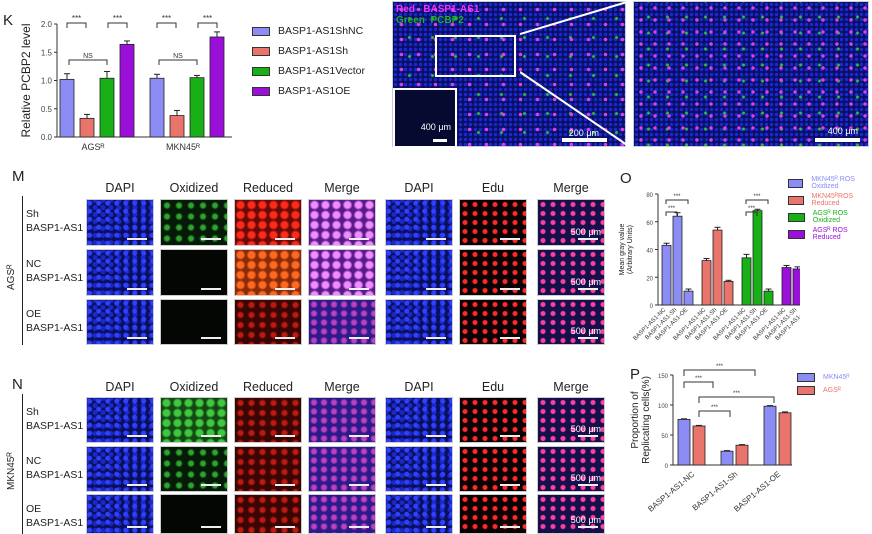  Describe the element at coordinates (55, 321) in the screenshot. I see `row-label: OE BASP1-AS1` at that location.